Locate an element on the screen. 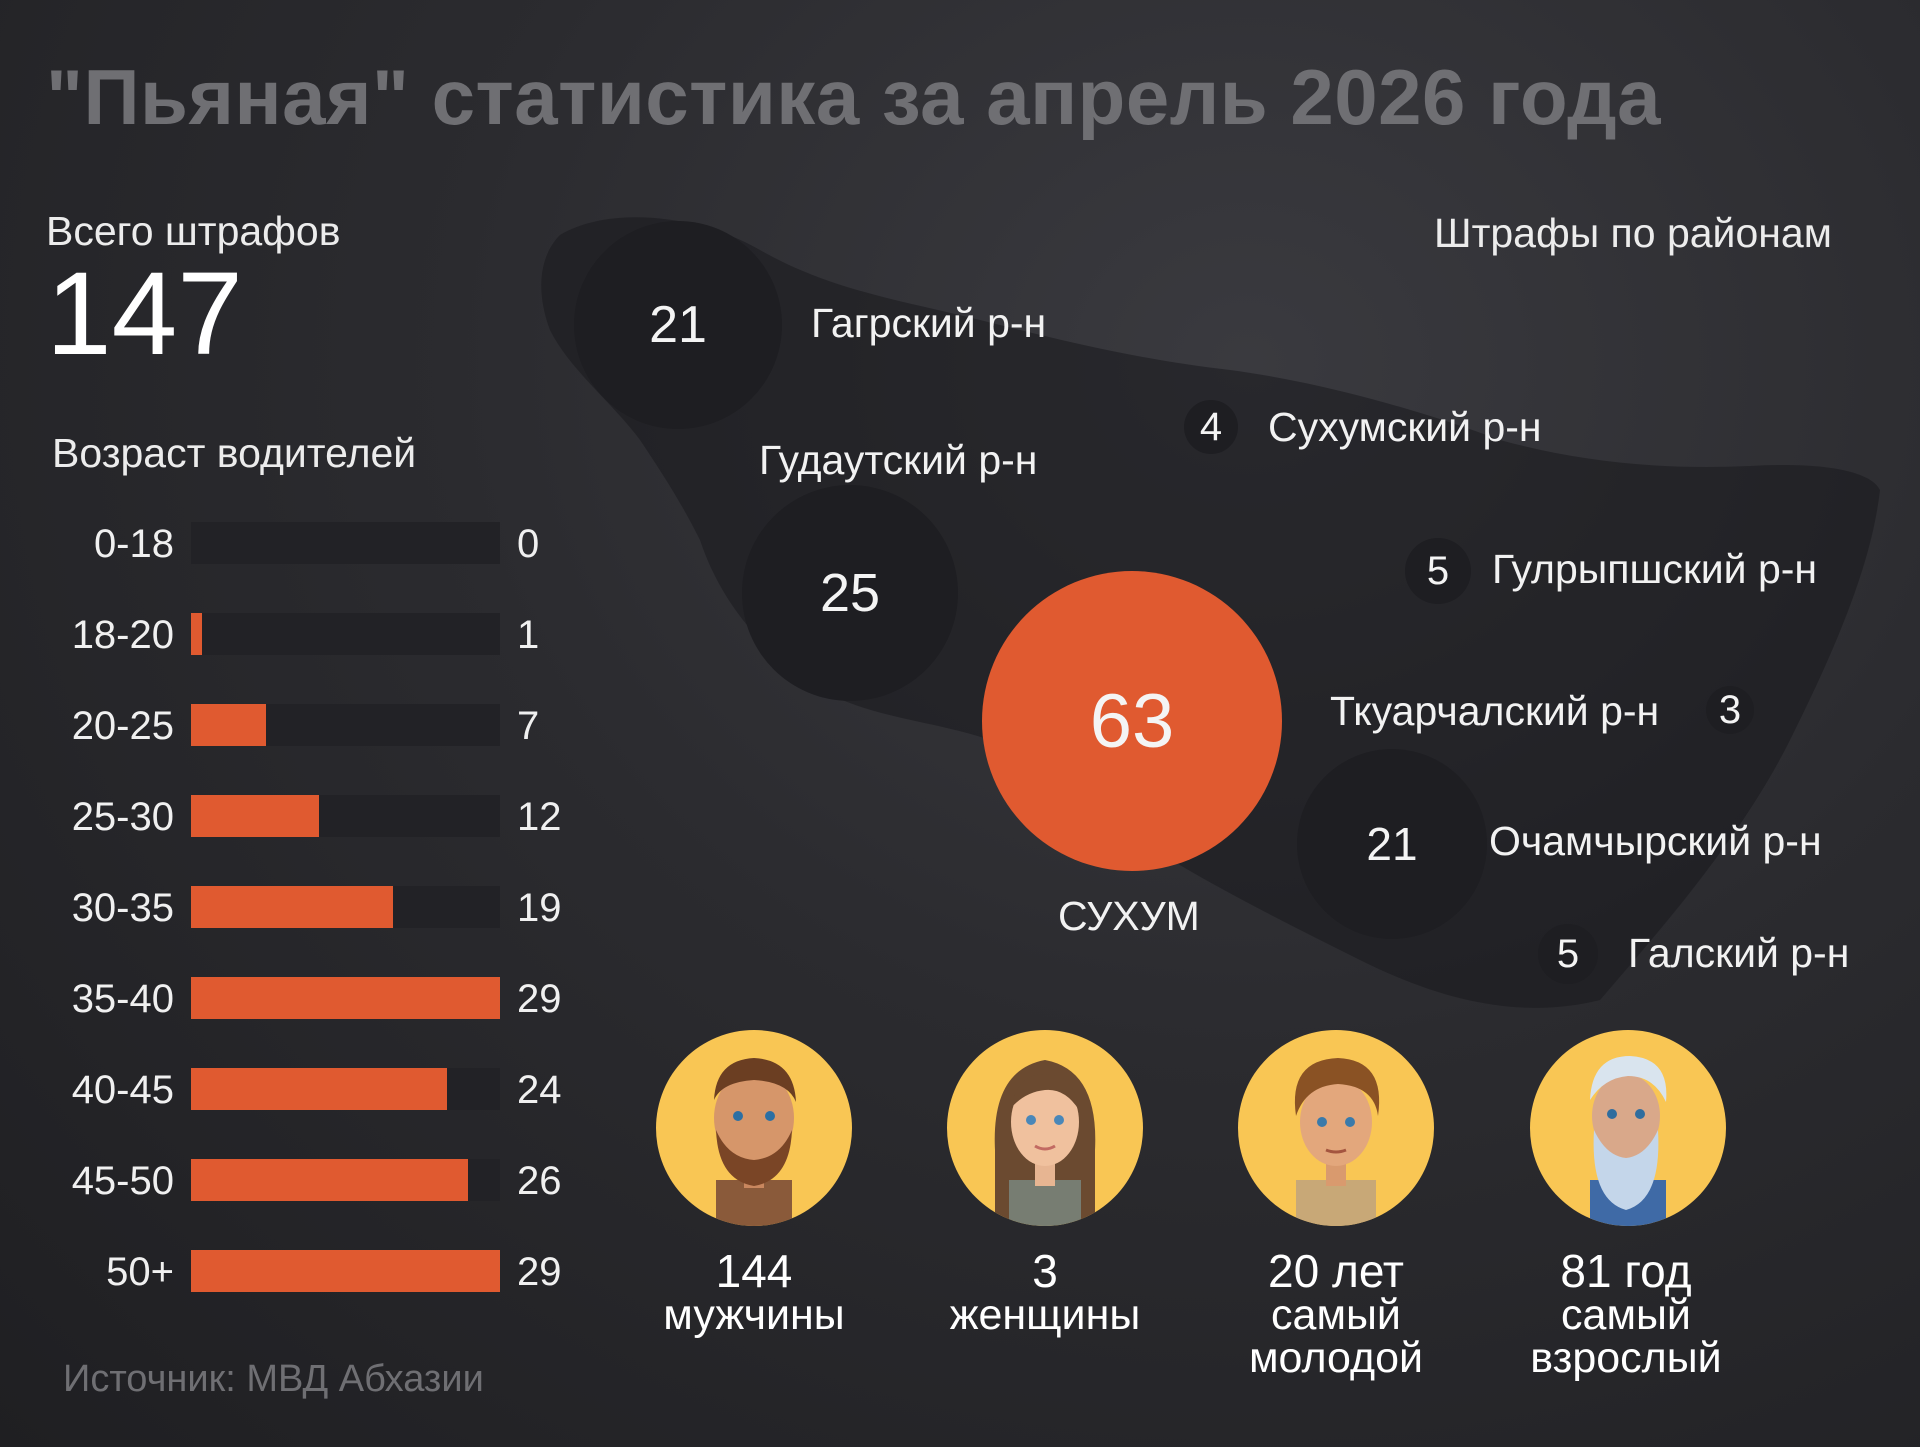 The height and width of the screenshot is (1447, 1920). age-bar-row: 40-45 24 is located at coordinates (300, 1089).